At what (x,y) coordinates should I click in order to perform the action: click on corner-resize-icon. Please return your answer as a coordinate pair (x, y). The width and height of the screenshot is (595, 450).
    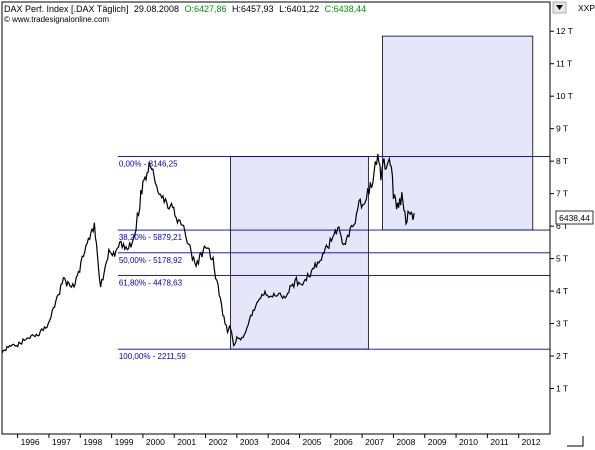
    Looking at the image, I should click on (575, 441).